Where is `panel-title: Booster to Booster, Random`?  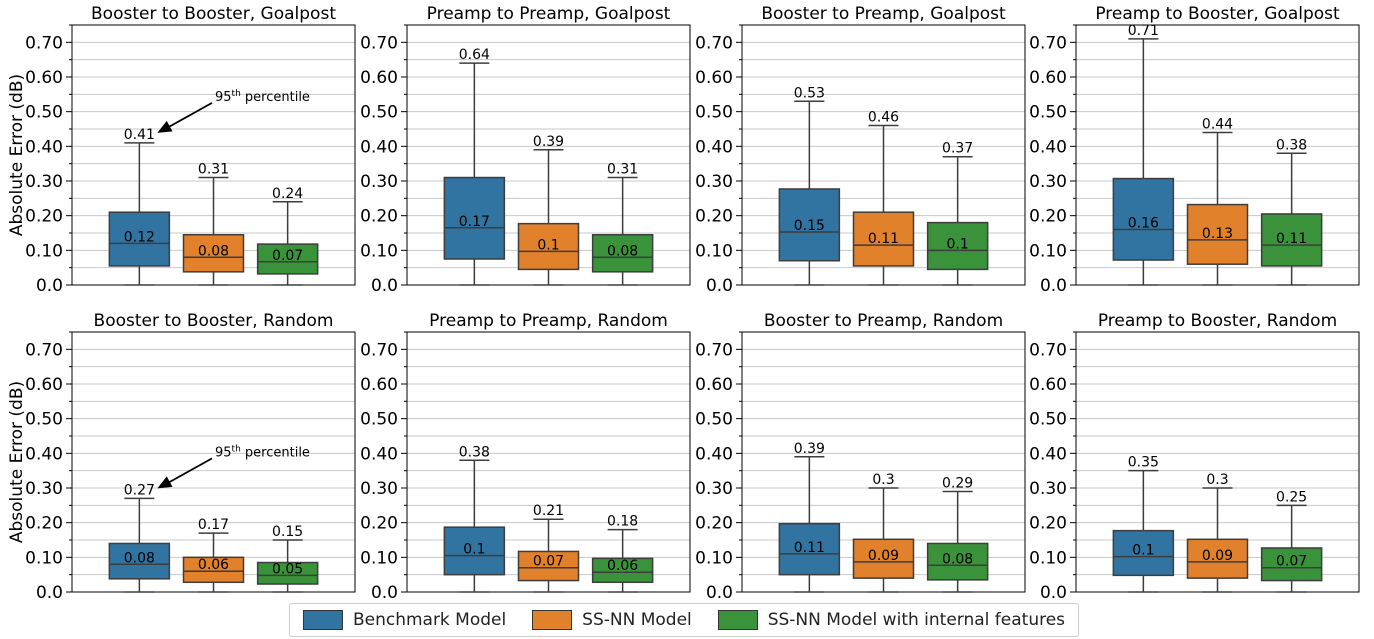
panel-title: Booster to Booster, Random is located at coordinates (214, 321).